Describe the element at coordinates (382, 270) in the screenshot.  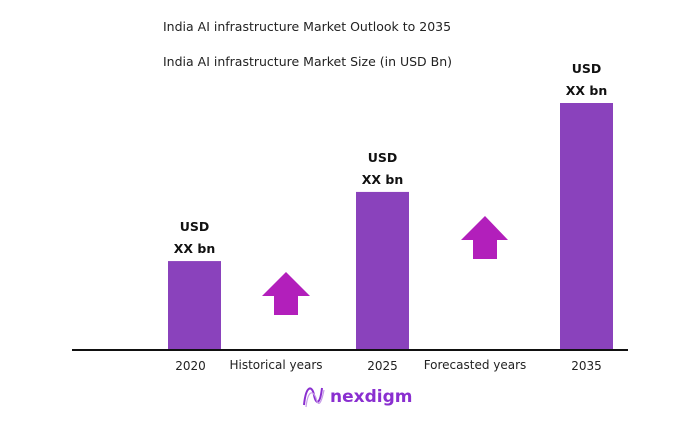
I see `bar-2025` at that location.